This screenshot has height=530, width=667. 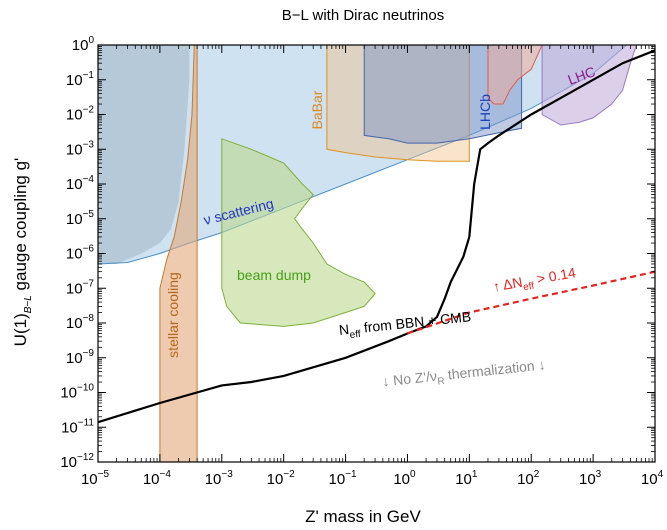 What do you see at coordinates (77, 461) in the screenshot?
I see `y-tick-label: 10⁻¹²` at bounding box center [77, 461].